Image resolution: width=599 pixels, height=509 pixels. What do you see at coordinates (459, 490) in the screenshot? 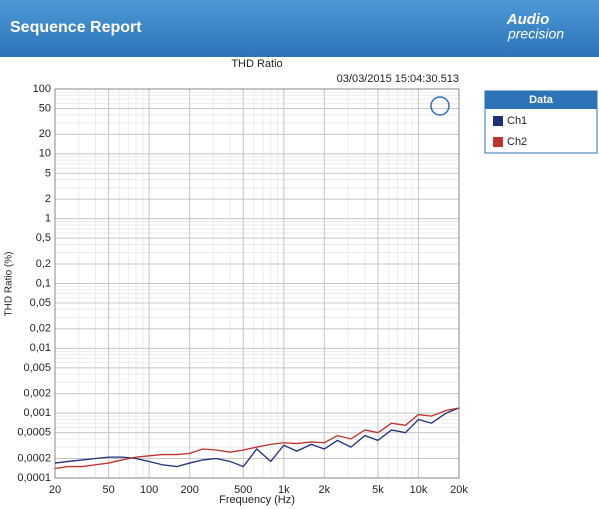
I see `x-tick-label: 20k` at bounding box center [459, 490].